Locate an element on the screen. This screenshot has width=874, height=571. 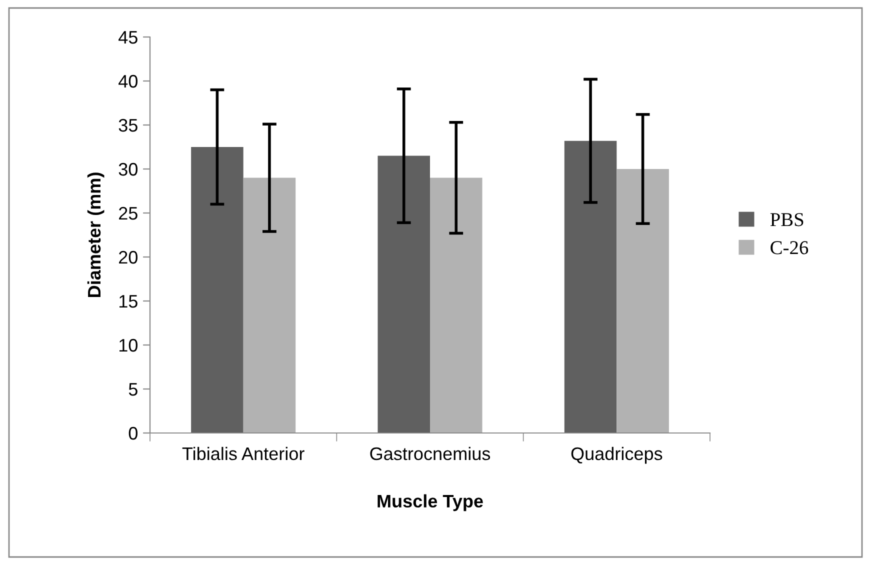
y-tick-label: 30 is located at coordinates (128, 169).